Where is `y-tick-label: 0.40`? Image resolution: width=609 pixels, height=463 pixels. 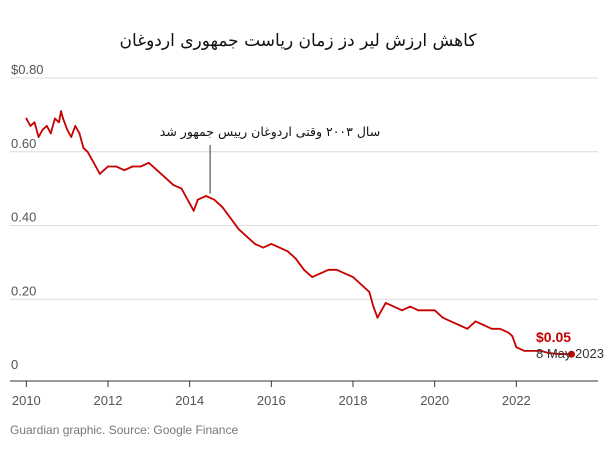
y-tick-label: 0.40 is located at coordinates (23, 217).